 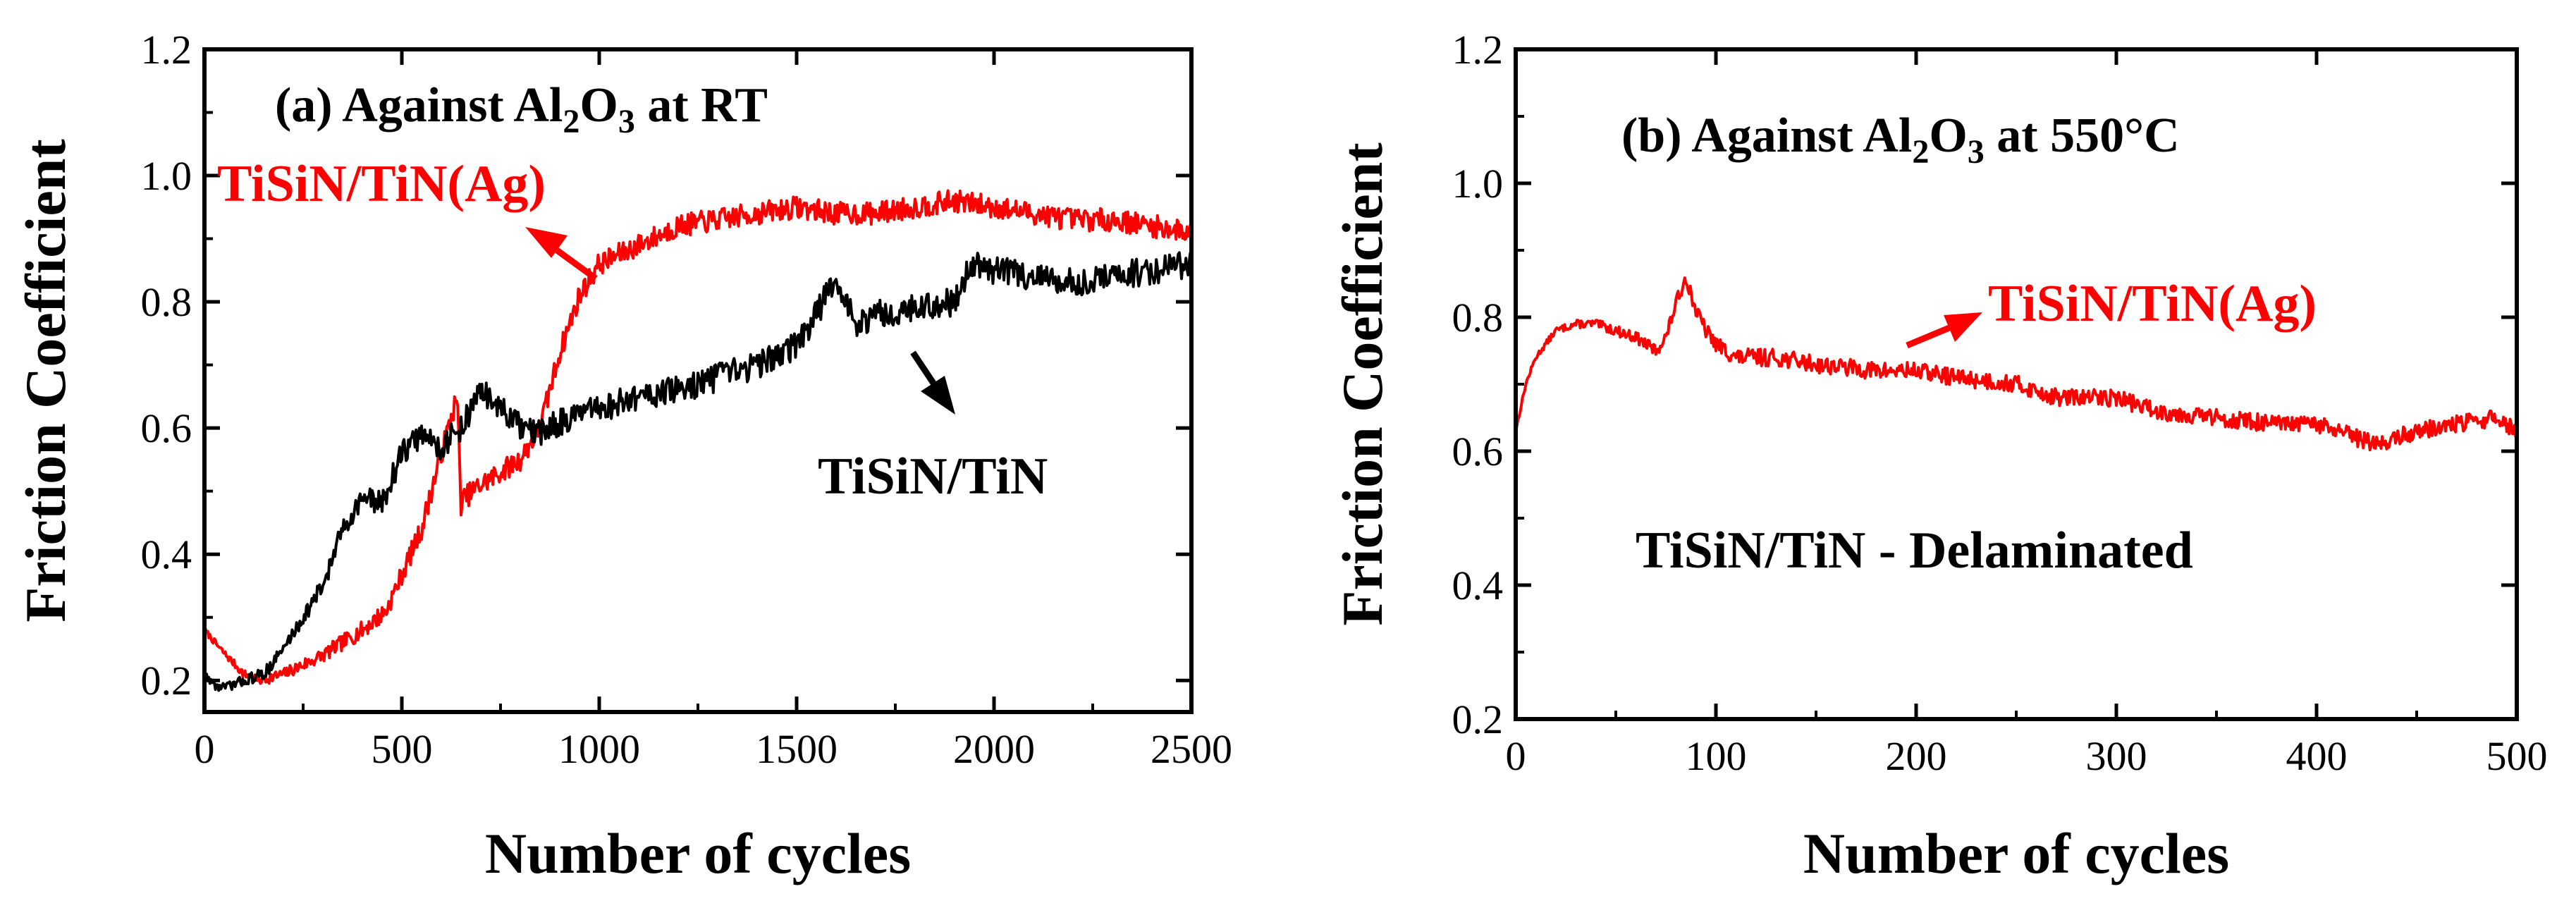 I want to click on panel-a-ytick-label: 1.0, so click(x=166, y=176).